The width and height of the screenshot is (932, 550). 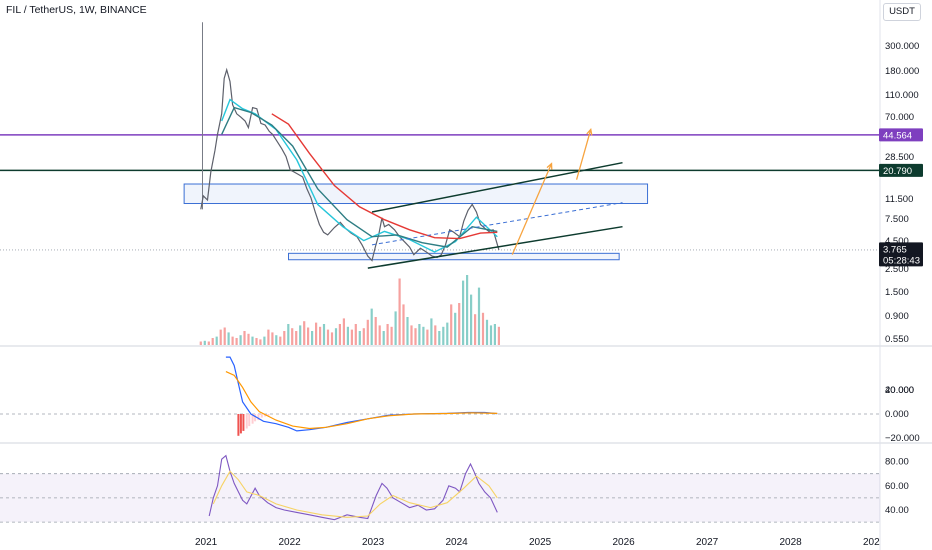 I want to click on supply-zone-box, so click(x=416, y=194).